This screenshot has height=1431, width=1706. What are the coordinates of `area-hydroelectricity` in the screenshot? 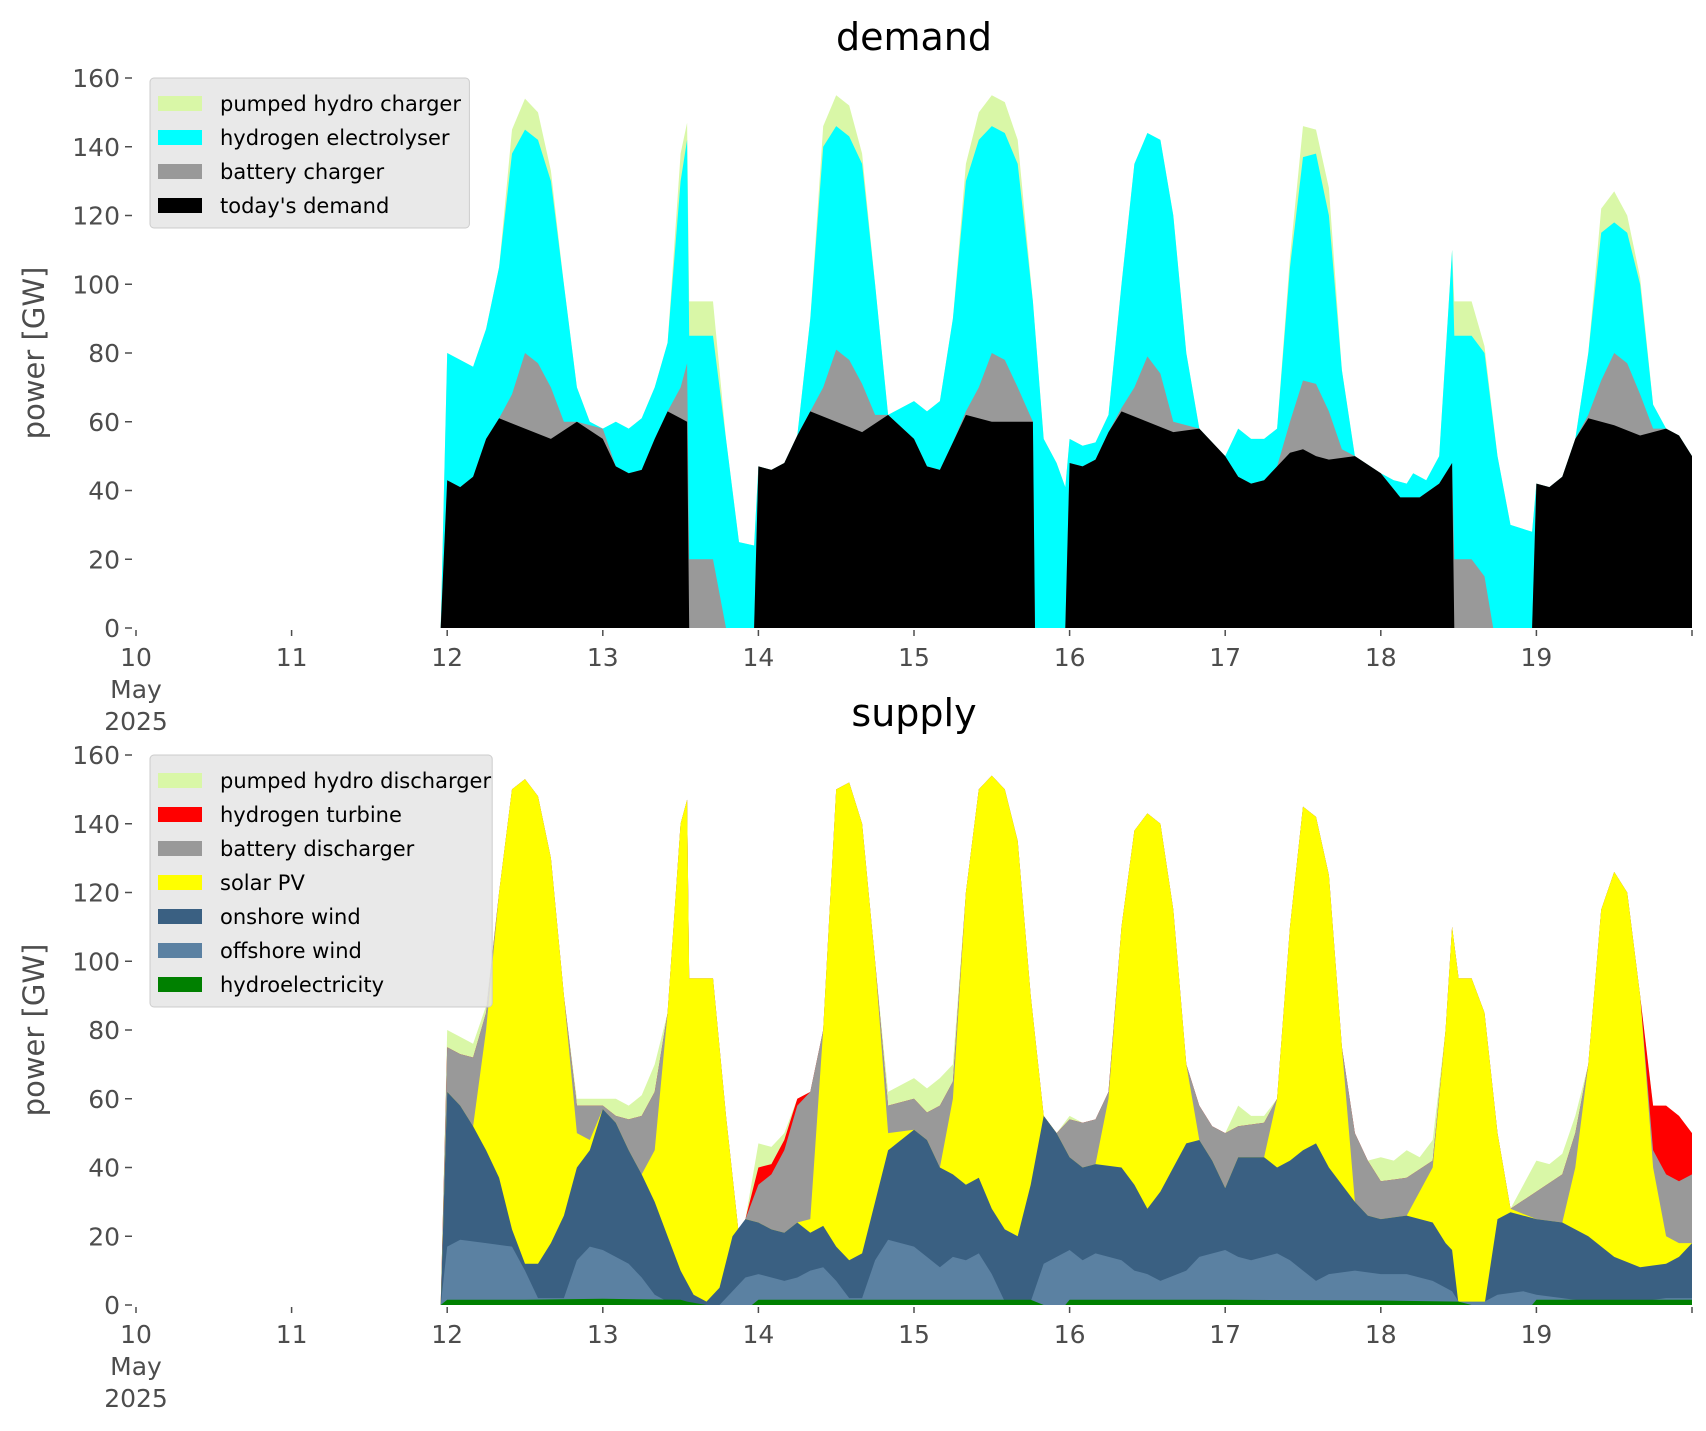 It's located at (1066, 1301).